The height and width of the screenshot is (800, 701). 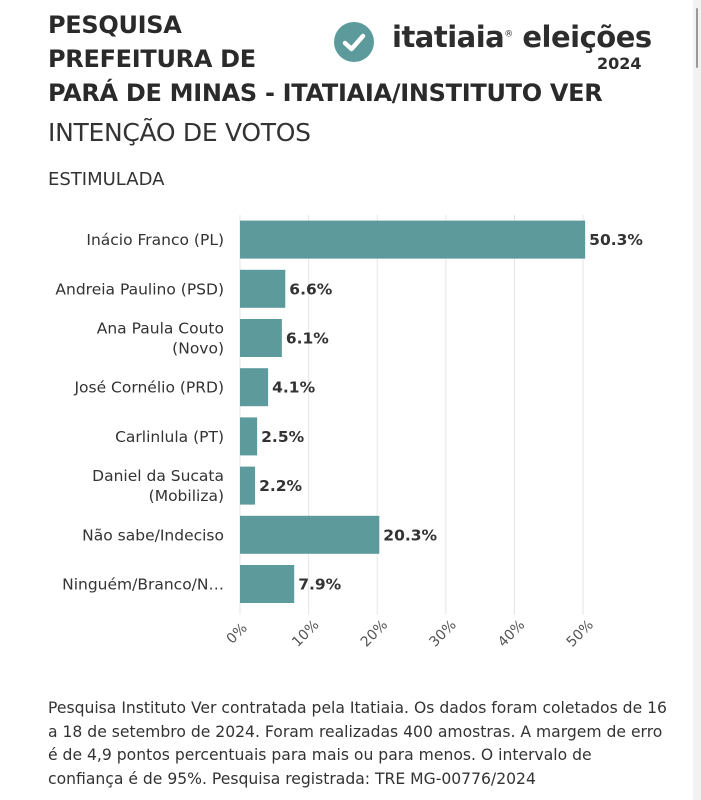 What do you see at coordinates (325, 93) in the screenshot?
I see `title-line-3: PARÁ DE MINAS - ITATIAIA/INSTITUTO VER` at bounding box center [325, 93].